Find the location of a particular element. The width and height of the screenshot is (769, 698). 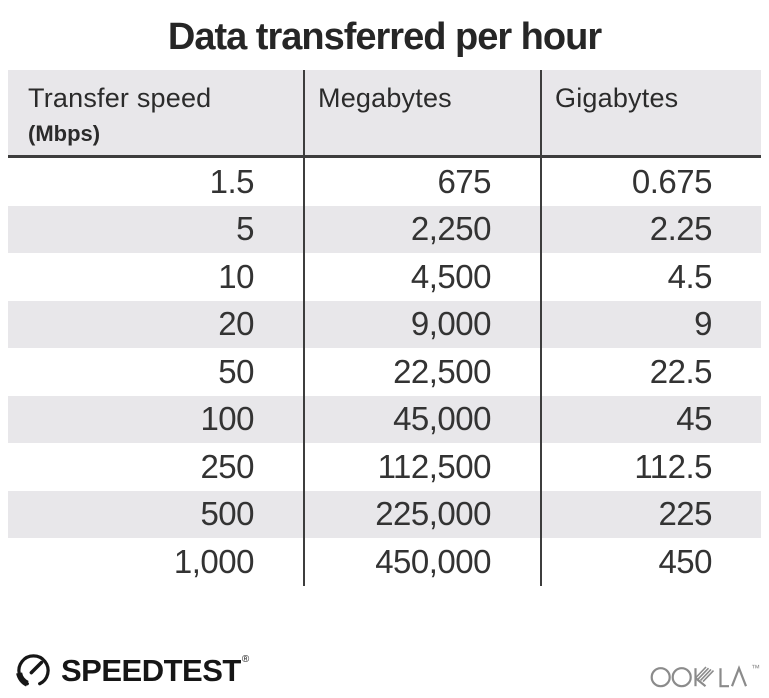

speedtest-gauge-icon is located at coordinates (33, 670).